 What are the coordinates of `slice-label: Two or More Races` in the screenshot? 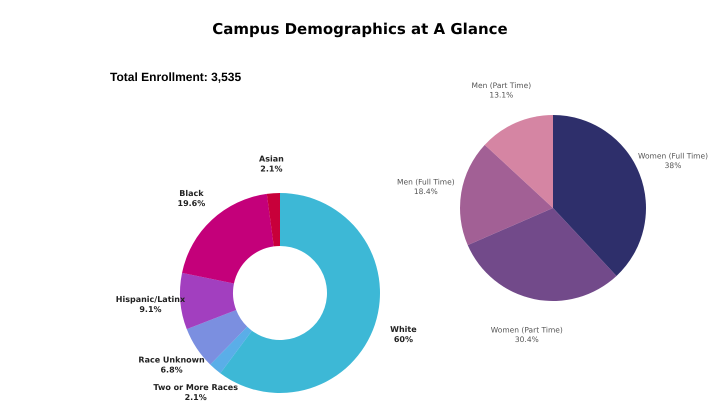 It's located at (195, 387).